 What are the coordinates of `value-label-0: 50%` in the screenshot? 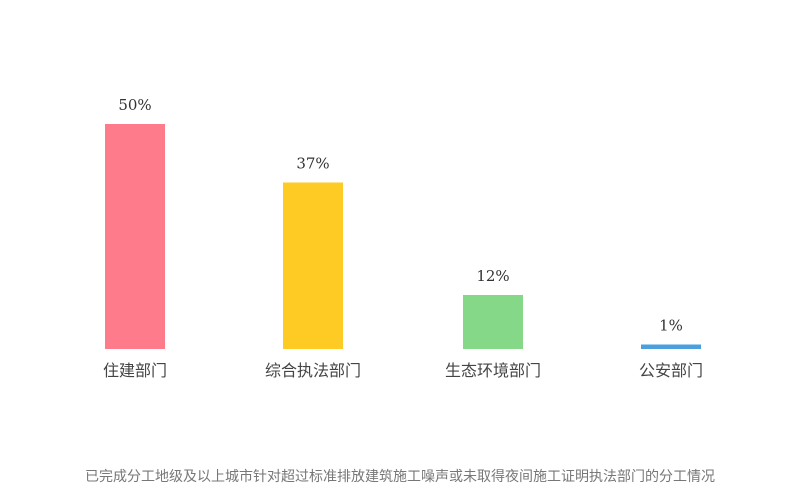 It's located at (134, 105).